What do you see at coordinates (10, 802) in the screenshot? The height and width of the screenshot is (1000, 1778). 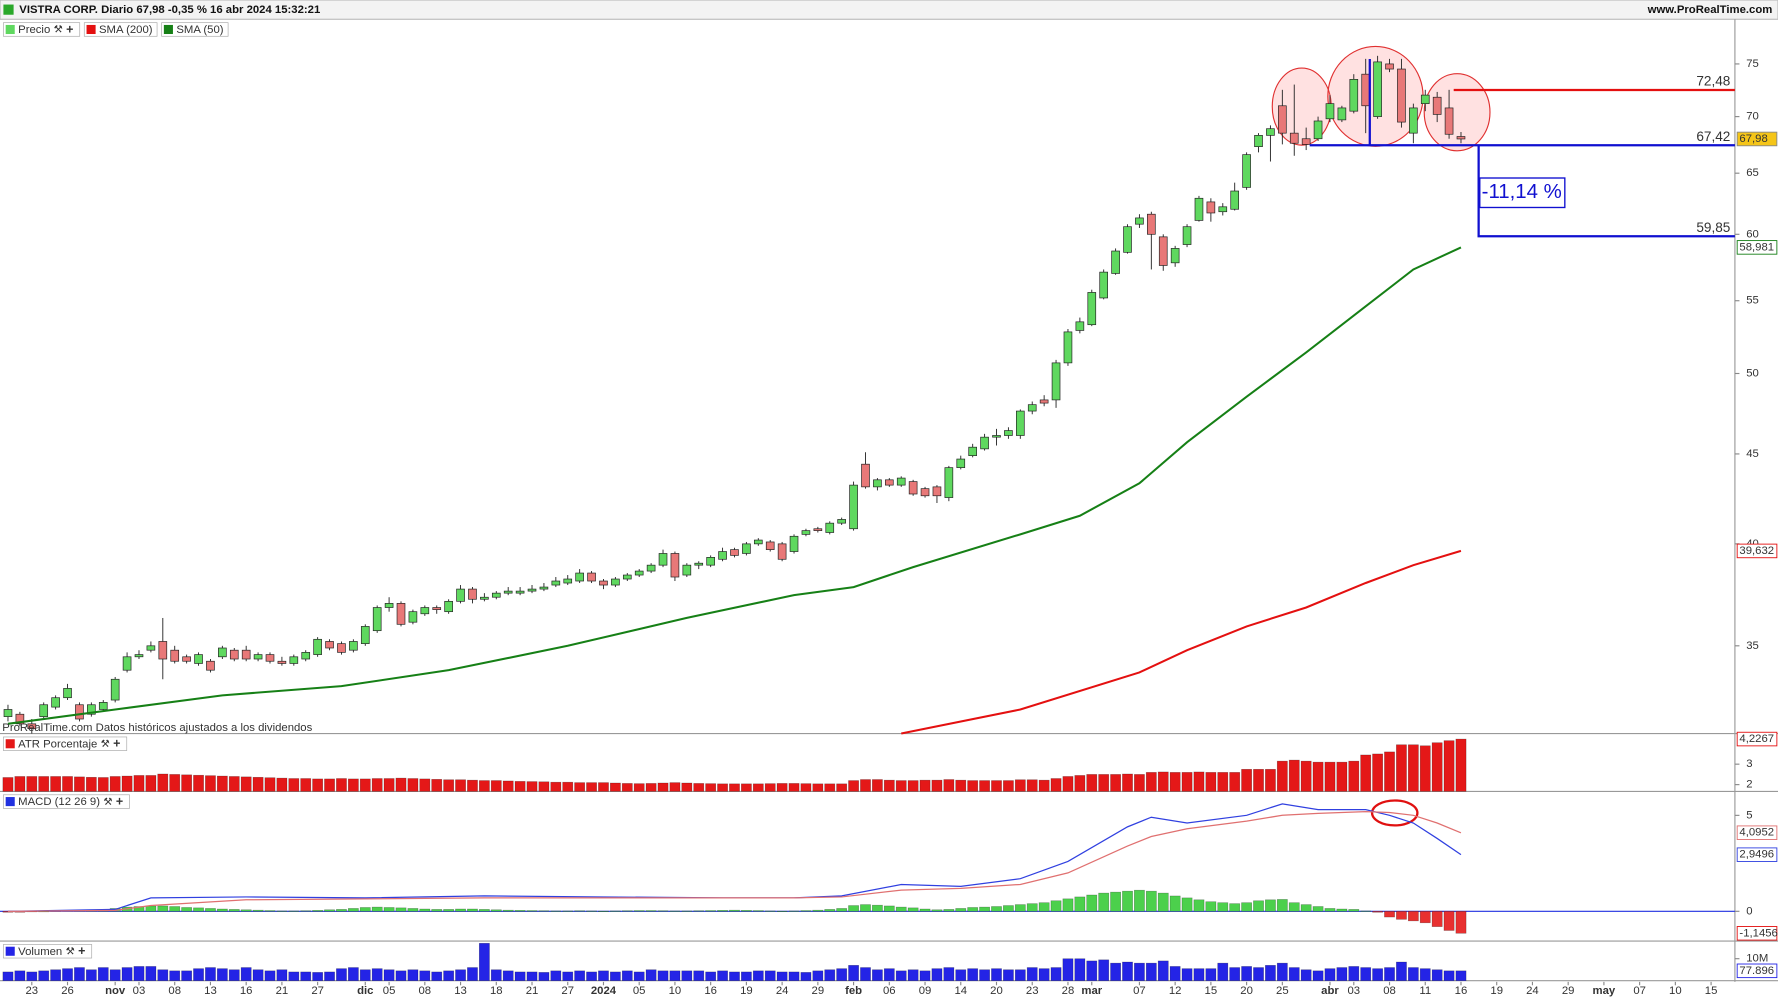 I see `legend-swatch` at bounding box center [10, 802].